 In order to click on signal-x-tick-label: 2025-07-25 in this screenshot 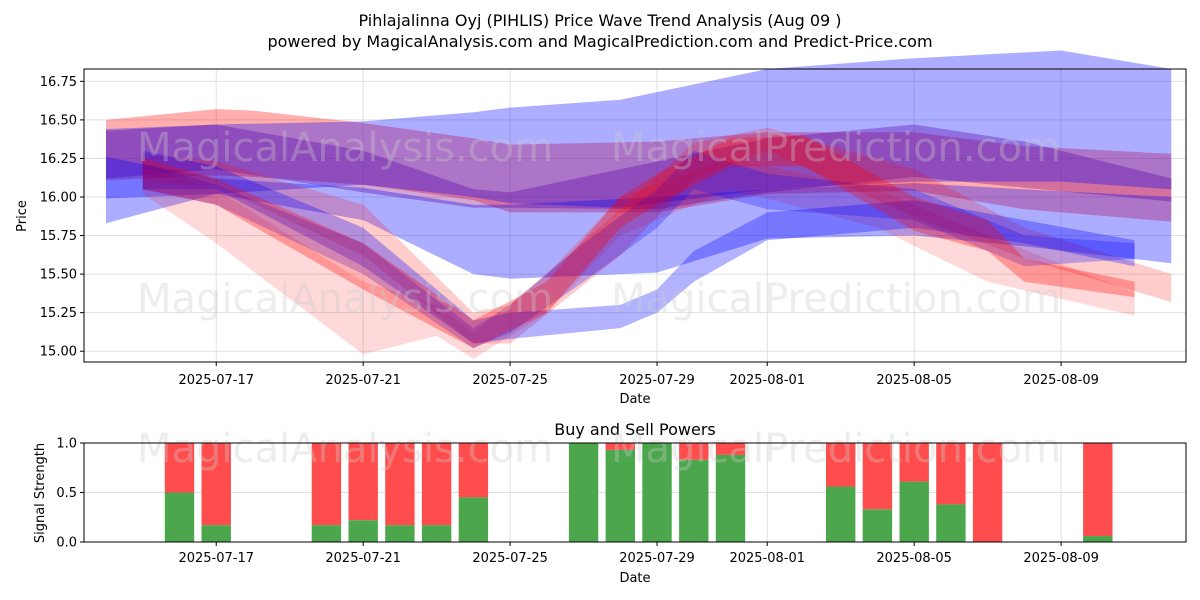, I will do `click(510, 558)`.